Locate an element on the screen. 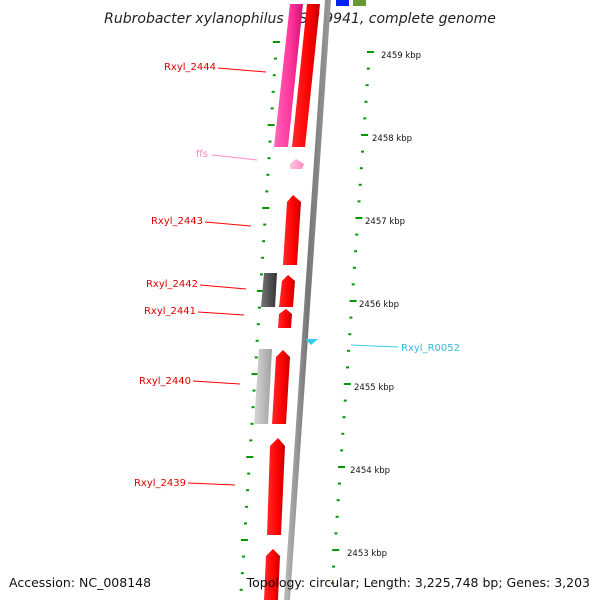  gene-bottom-partial is located at coordinates (272, 574).